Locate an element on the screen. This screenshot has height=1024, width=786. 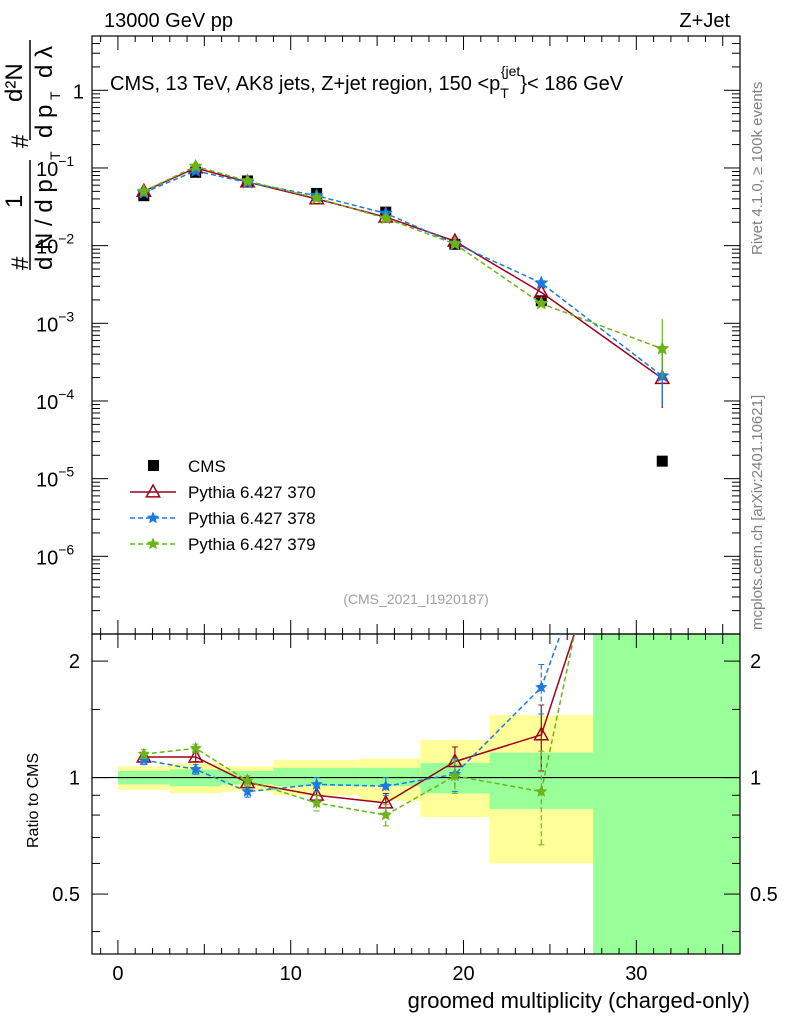
ratio-y-tick-label-right: 0.5 is located at coordinates (764, 895).